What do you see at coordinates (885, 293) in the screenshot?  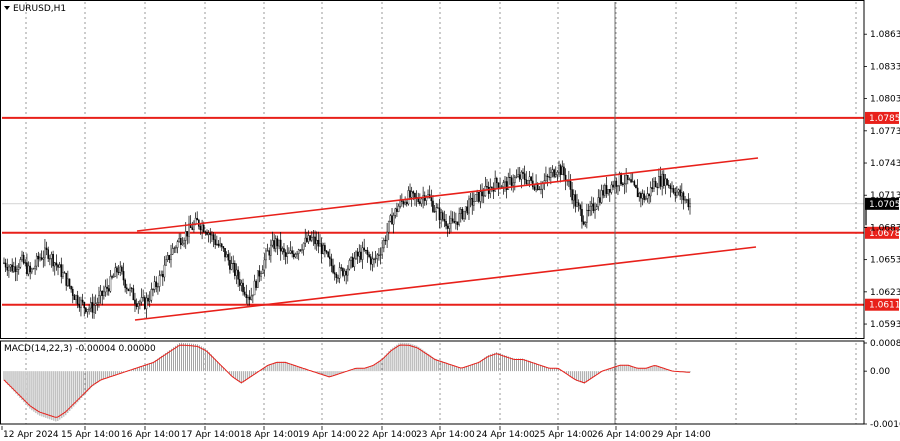 I see `y-tick-label: 1.0623` at bounding box center [885, 293].